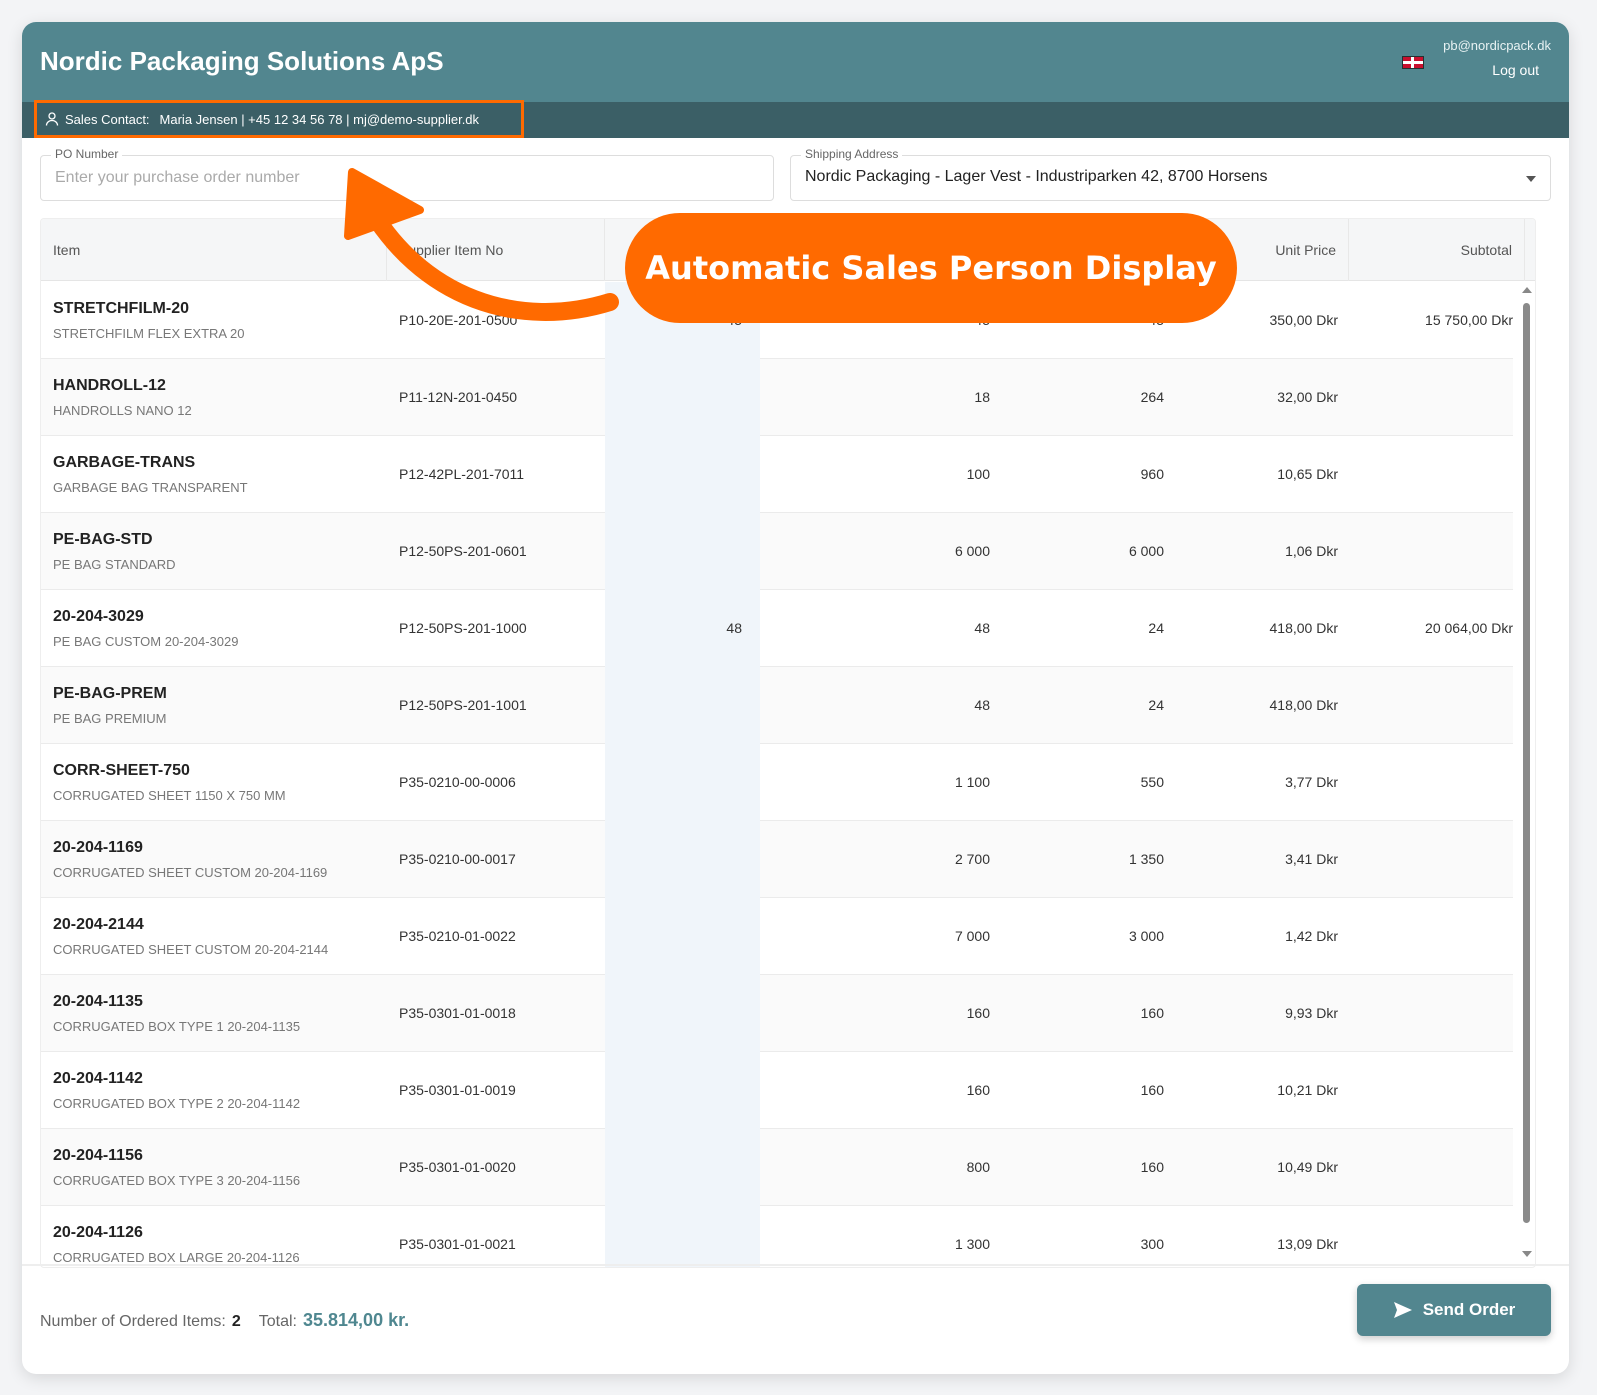 This screenshot has width=1597, height=1395. Describe the element at coordinates (457, 782) in the screenshot. I see `supplier-item-no: P35-0210-00-0006` at that location.